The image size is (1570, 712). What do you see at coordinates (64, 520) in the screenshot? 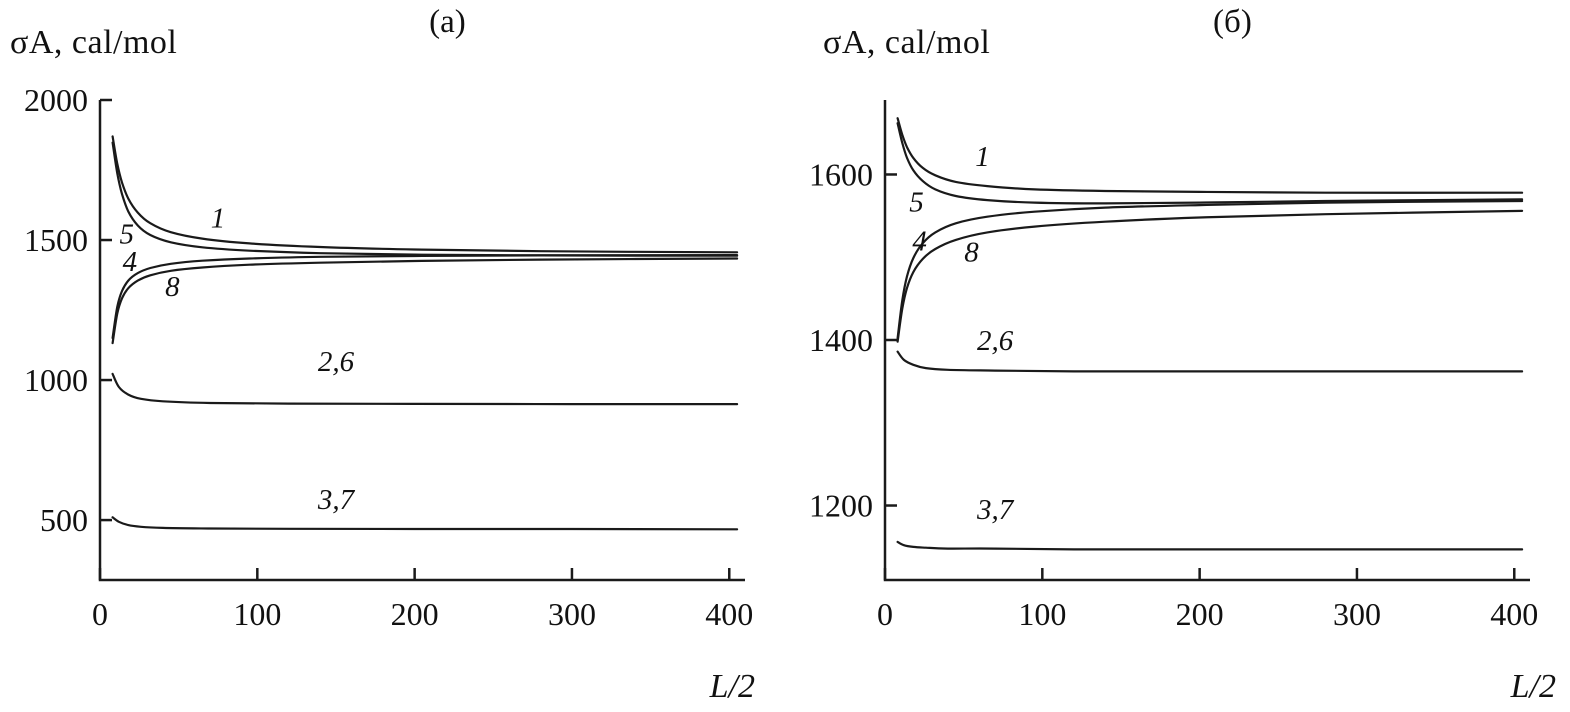
I see `y-tick-label: 500` at bounding box center [64, 520].